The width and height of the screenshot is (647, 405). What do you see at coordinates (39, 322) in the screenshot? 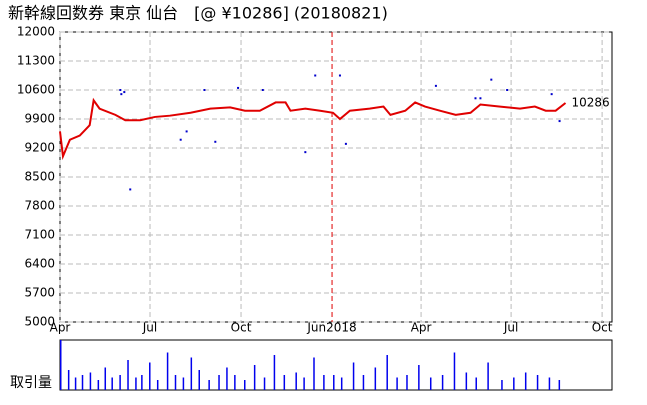
I see `y-tick-label: 5000` at bounding box center [39, 322].